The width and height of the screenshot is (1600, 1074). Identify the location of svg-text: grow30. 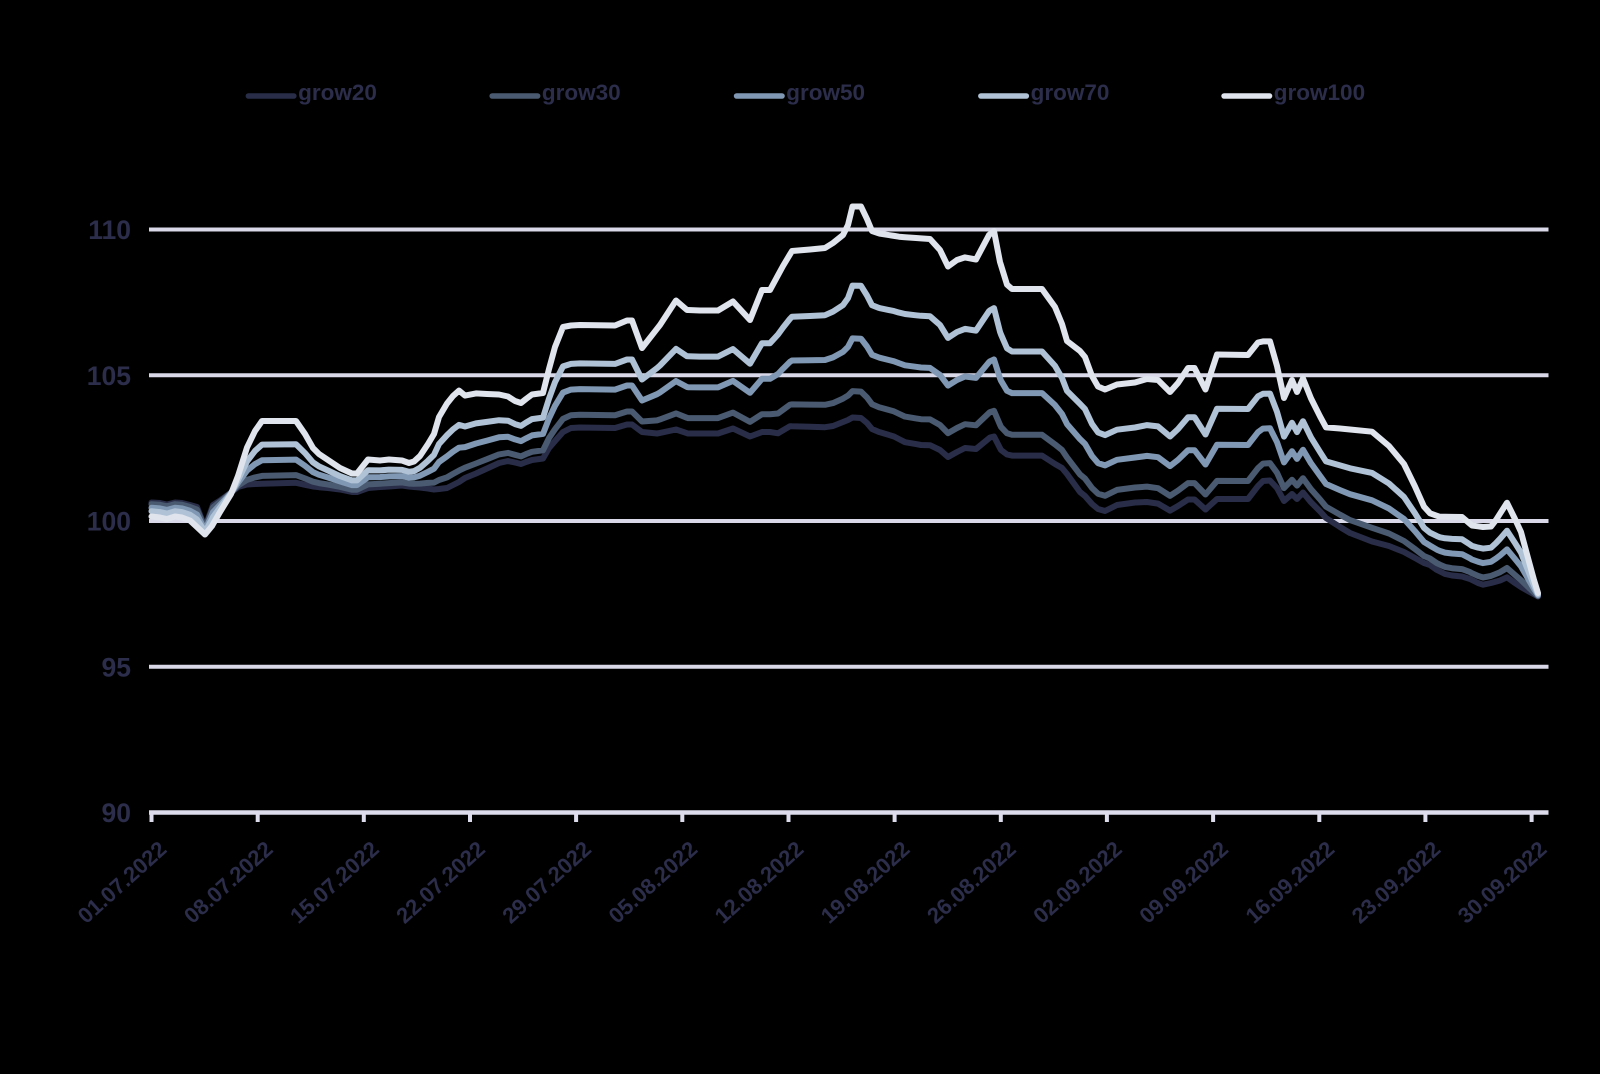
(581, 92).